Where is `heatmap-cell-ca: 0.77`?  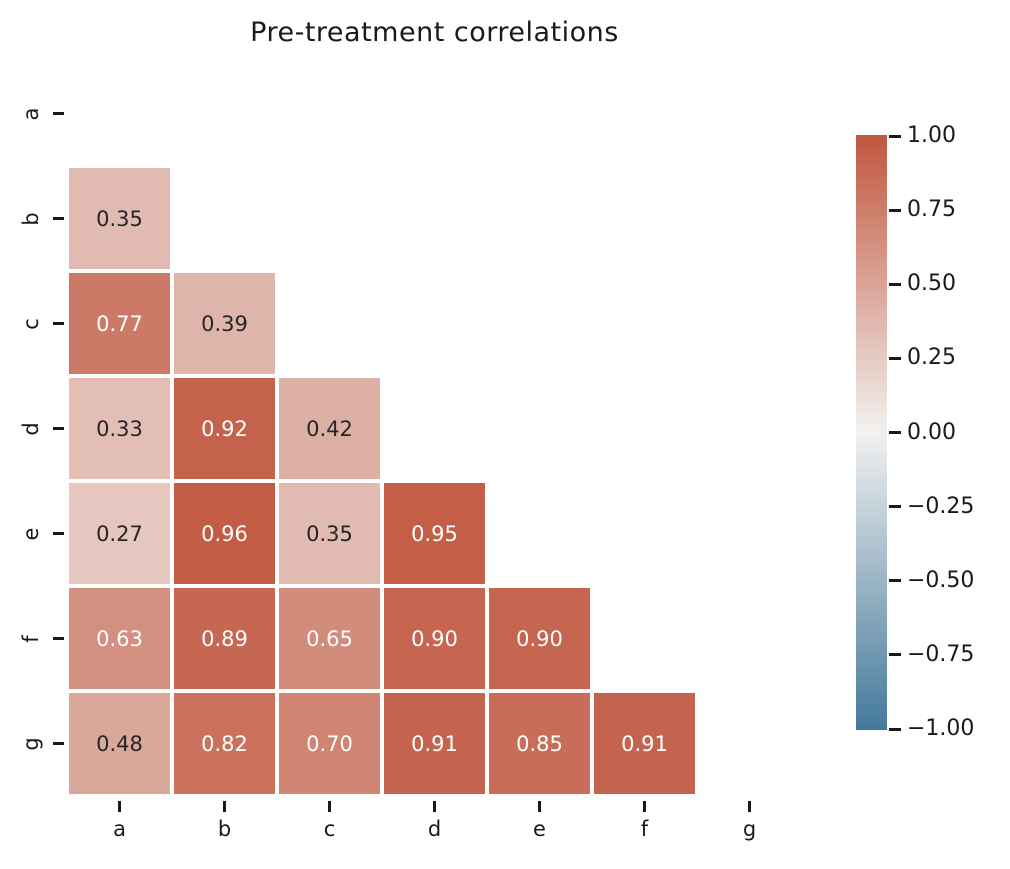 heatmap-cell-ca: 0.77 is located at coordinates (119, 323).